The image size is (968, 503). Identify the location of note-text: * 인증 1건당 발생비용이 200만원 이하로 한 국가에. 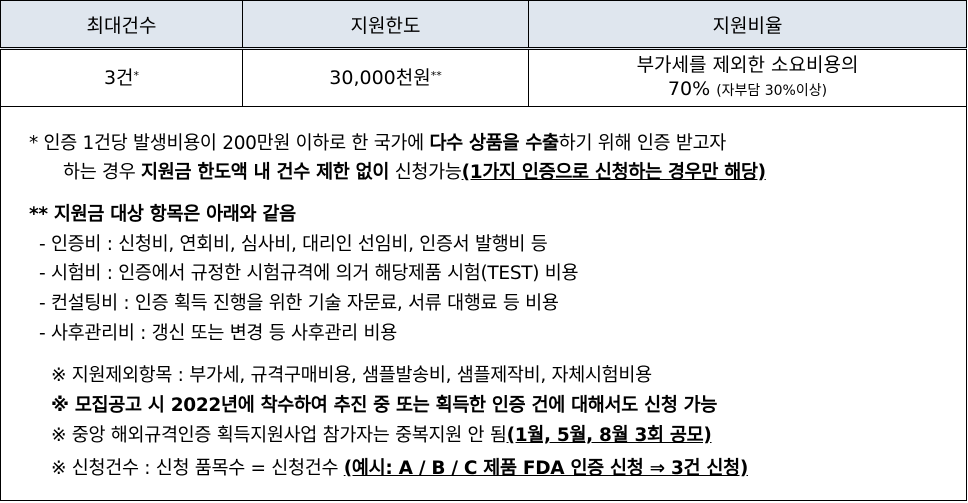
(229, 143).